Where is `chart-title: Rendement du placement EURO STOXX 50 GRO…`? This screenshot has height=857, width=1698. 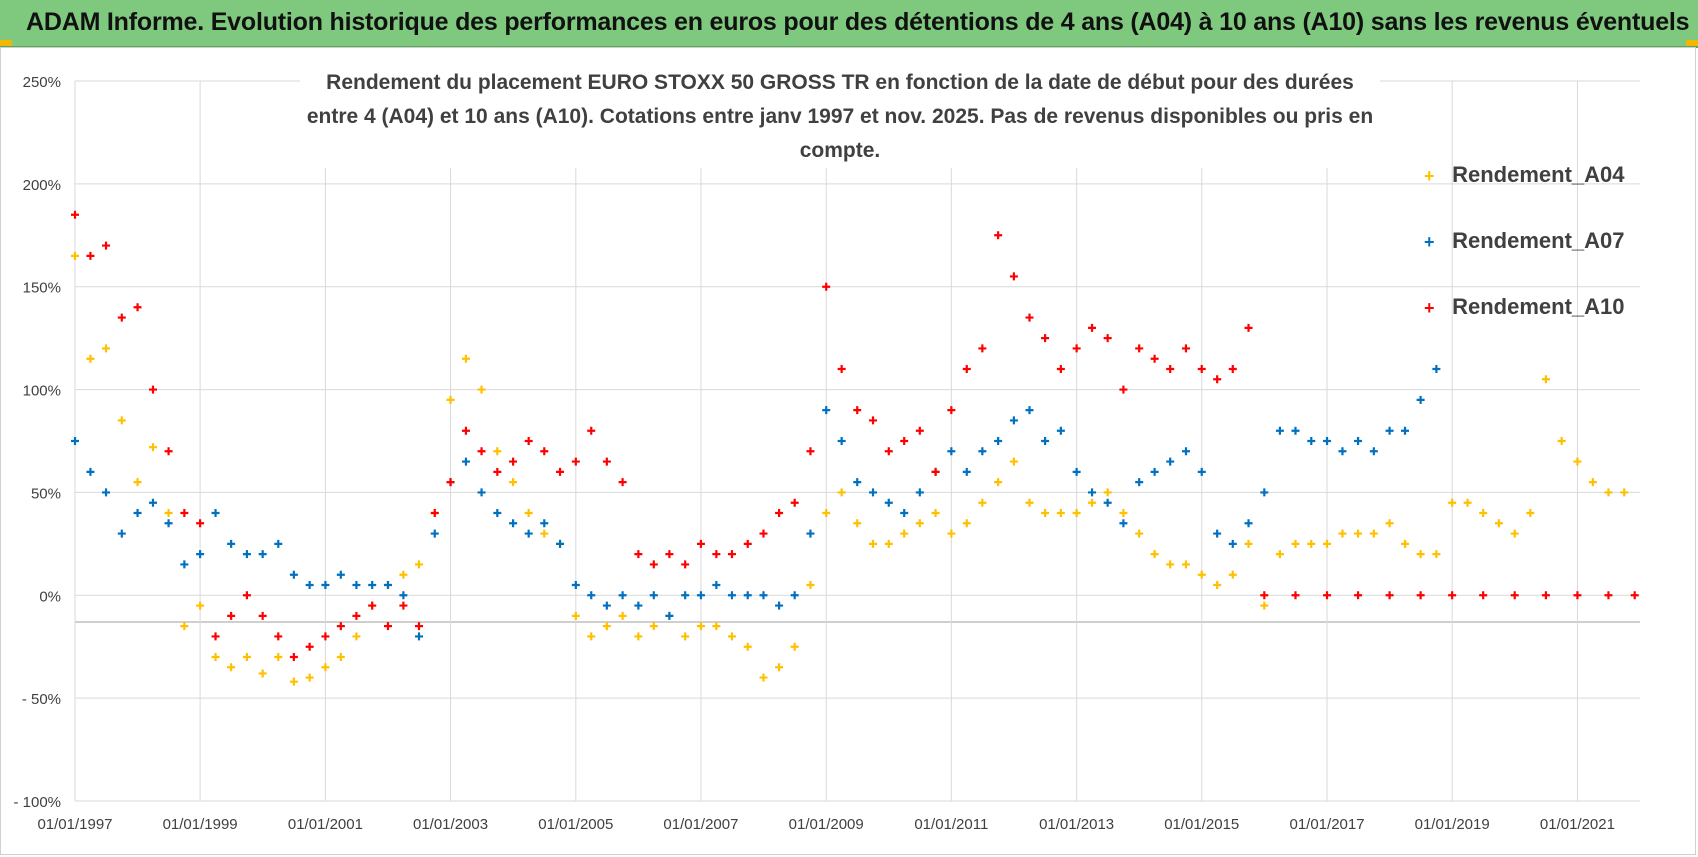
chart-title: Rendement du placement EURO STOXX 50 GRO… is located at coordinates (840, 117).